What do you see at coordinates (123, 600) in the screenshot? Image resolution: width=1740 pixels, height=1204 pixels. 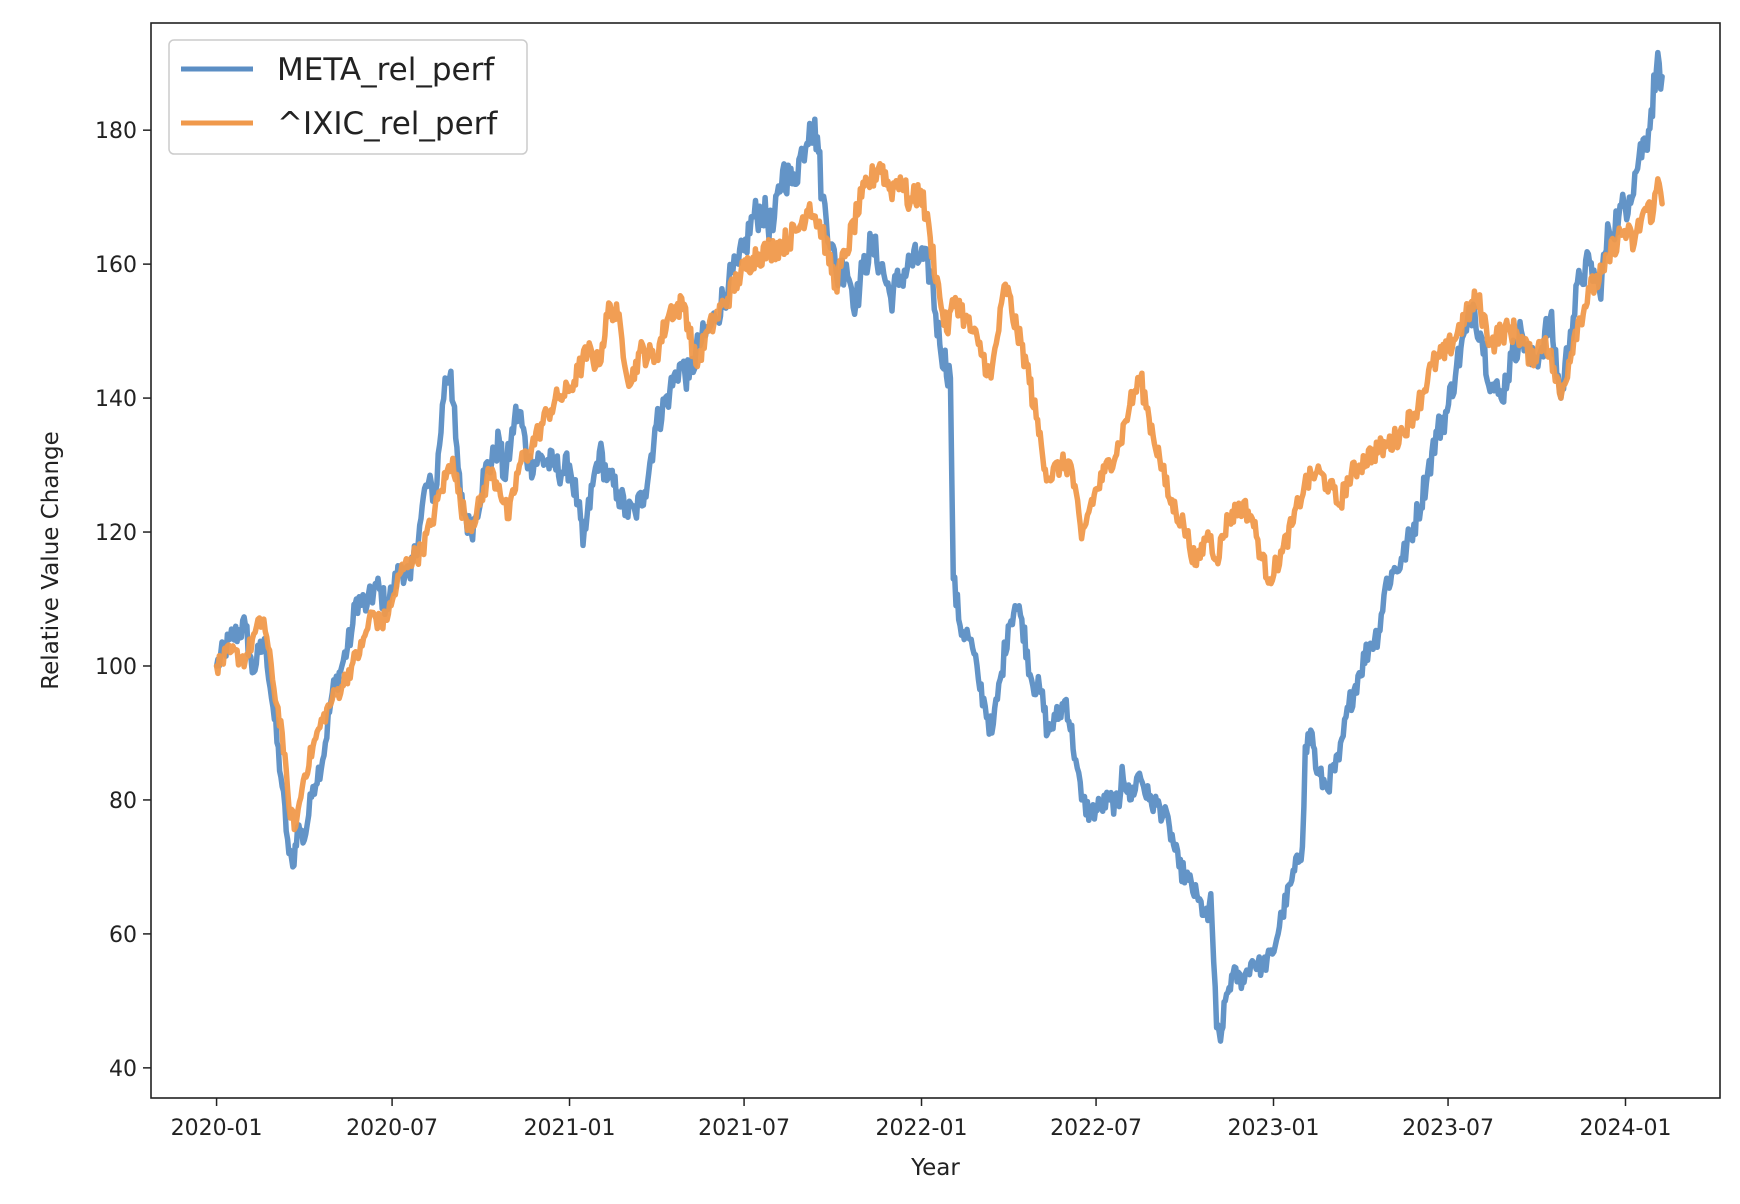 I see `y-axis-ticks: 40 60 80 100 120 140 160 180` at bounding box center [123, 600].